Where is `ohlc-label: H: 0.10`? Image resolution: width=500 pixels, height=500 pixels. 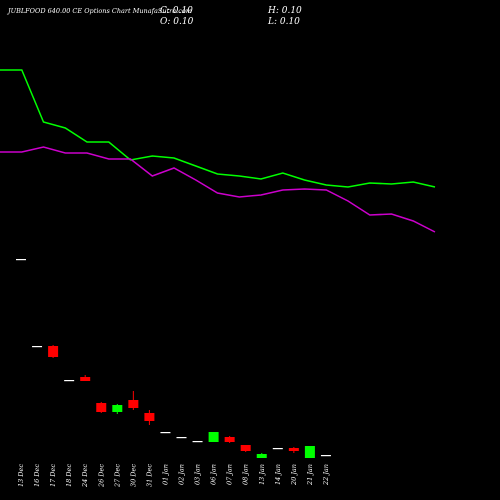 ohlc-label: H: 0.10 is located at coordinates (284, 11).